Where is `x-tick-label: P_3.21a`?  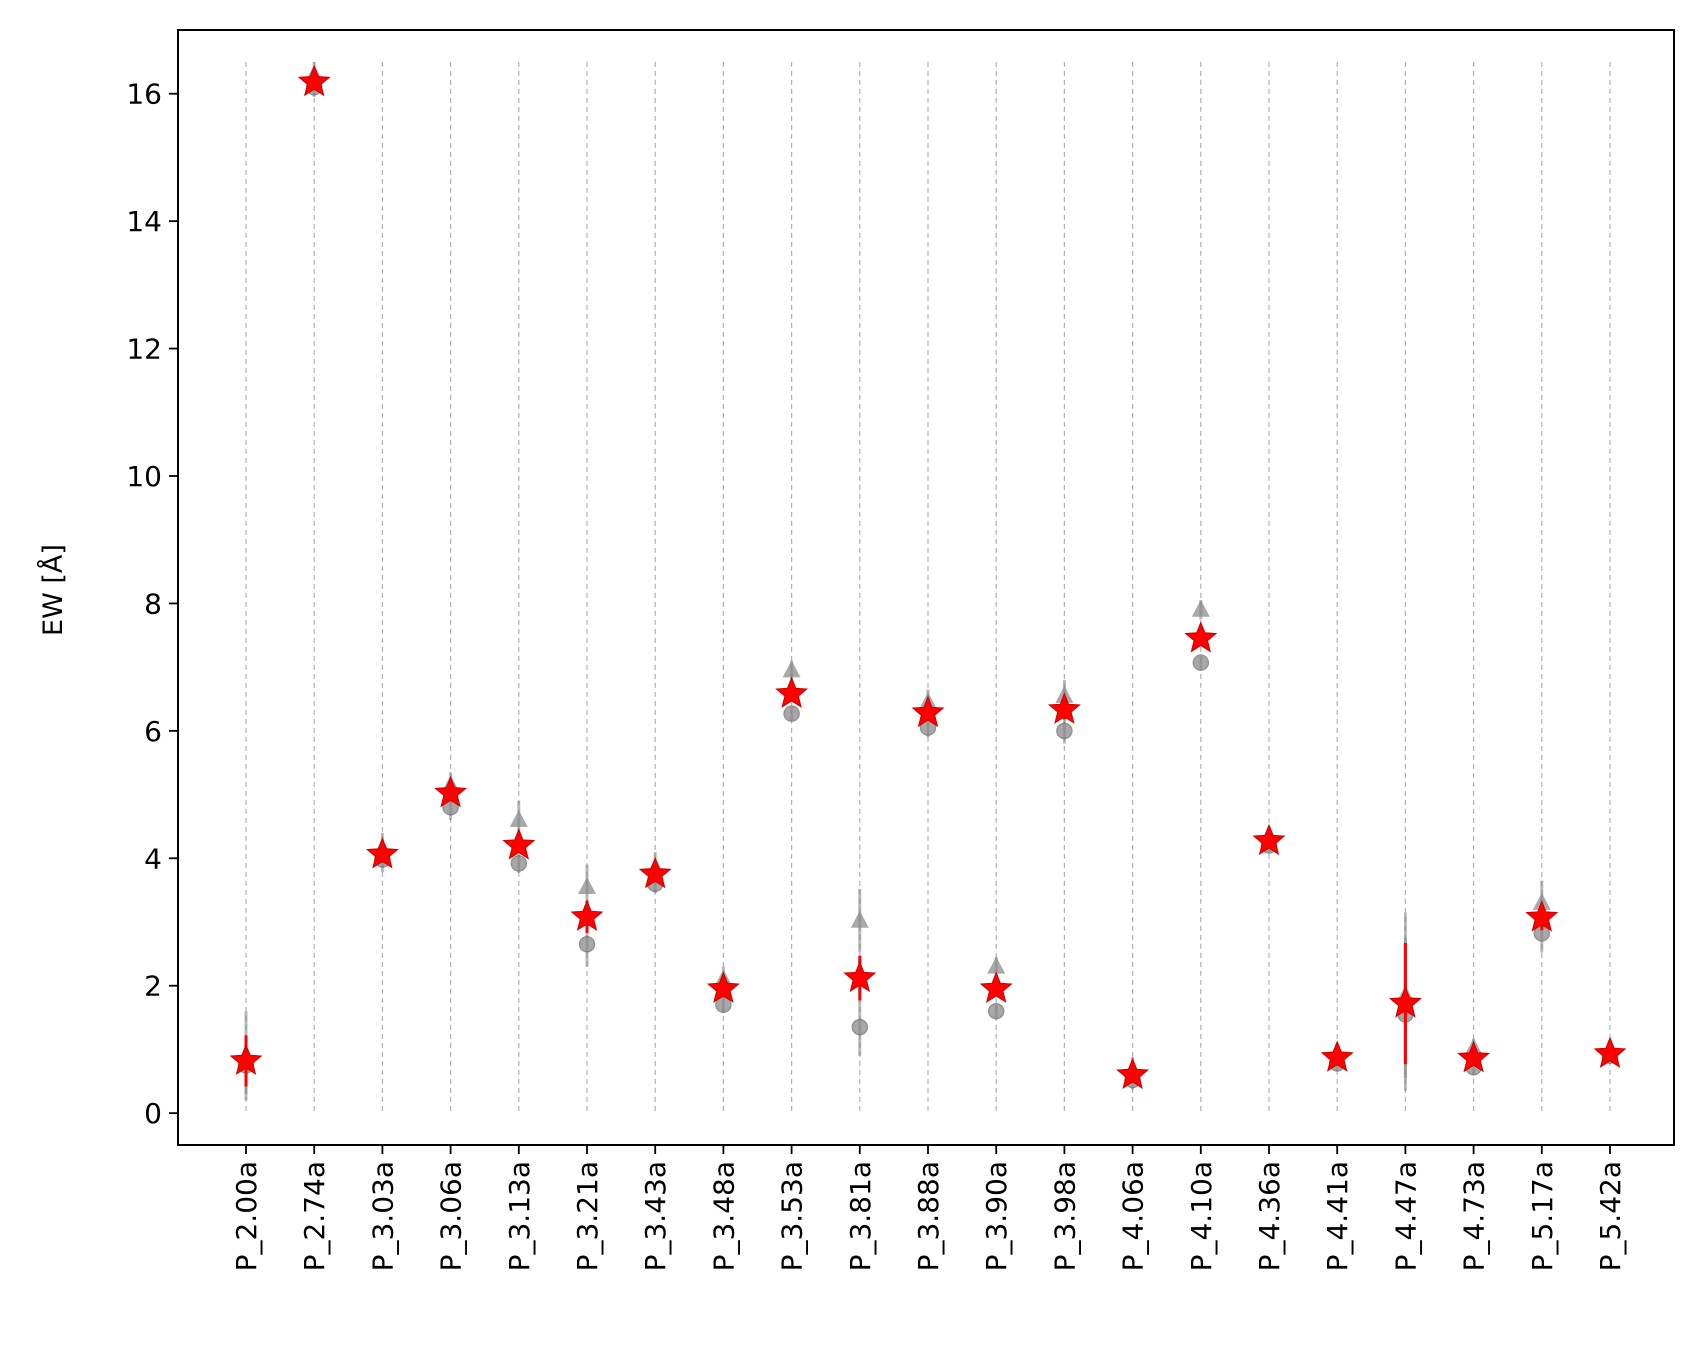
x-tick-label: P_3.21a is located at coordinates (587, 1216).